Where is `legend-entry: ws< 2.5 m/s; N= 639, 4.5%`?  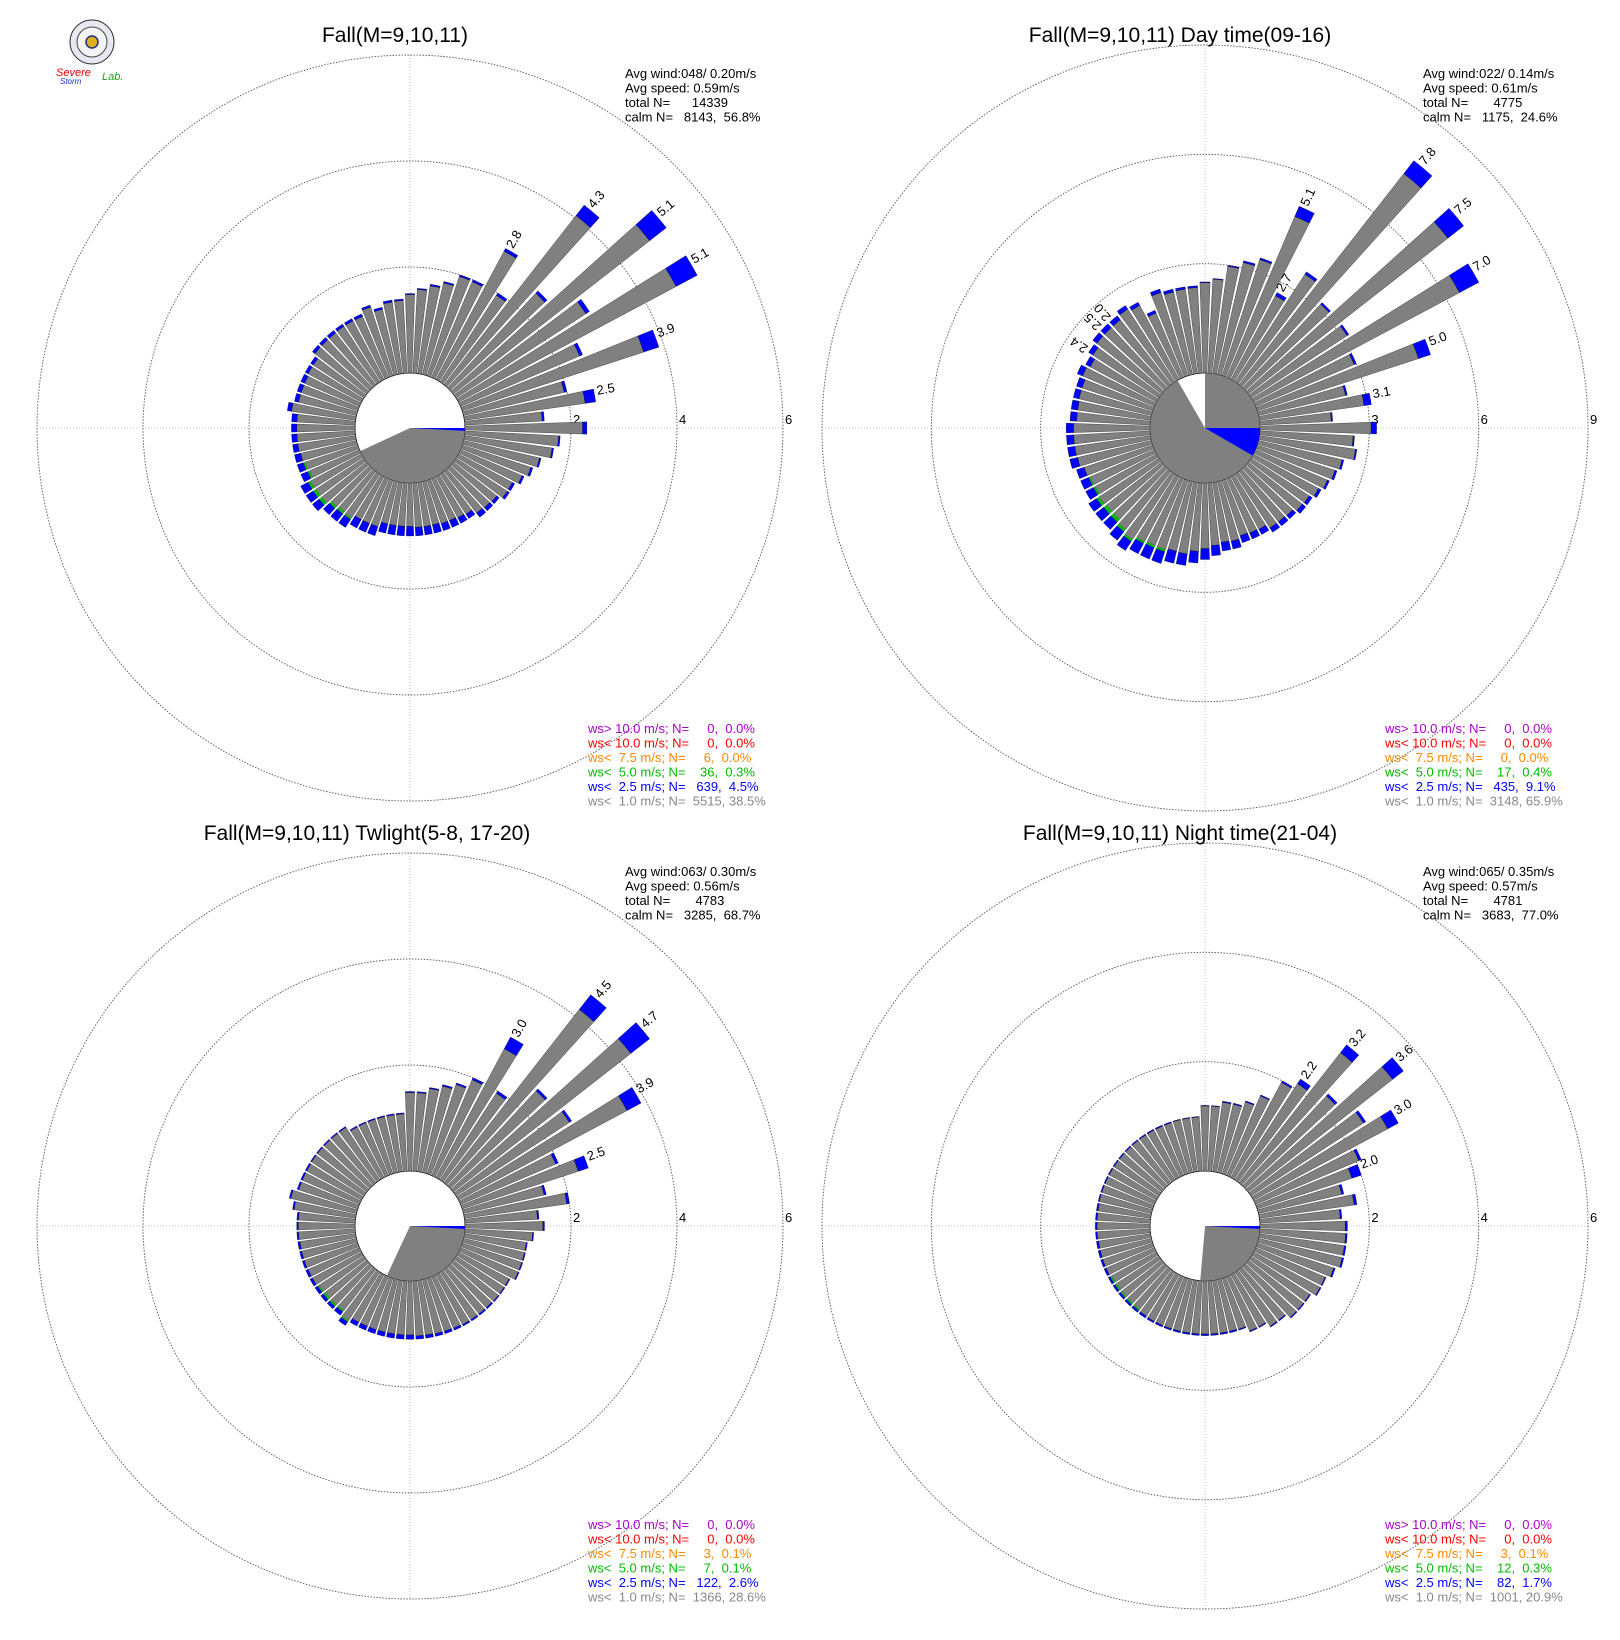
legend-entry: ws< 2.5 m/s; N= 639, 4.5% is located at coordinates (673, 786).